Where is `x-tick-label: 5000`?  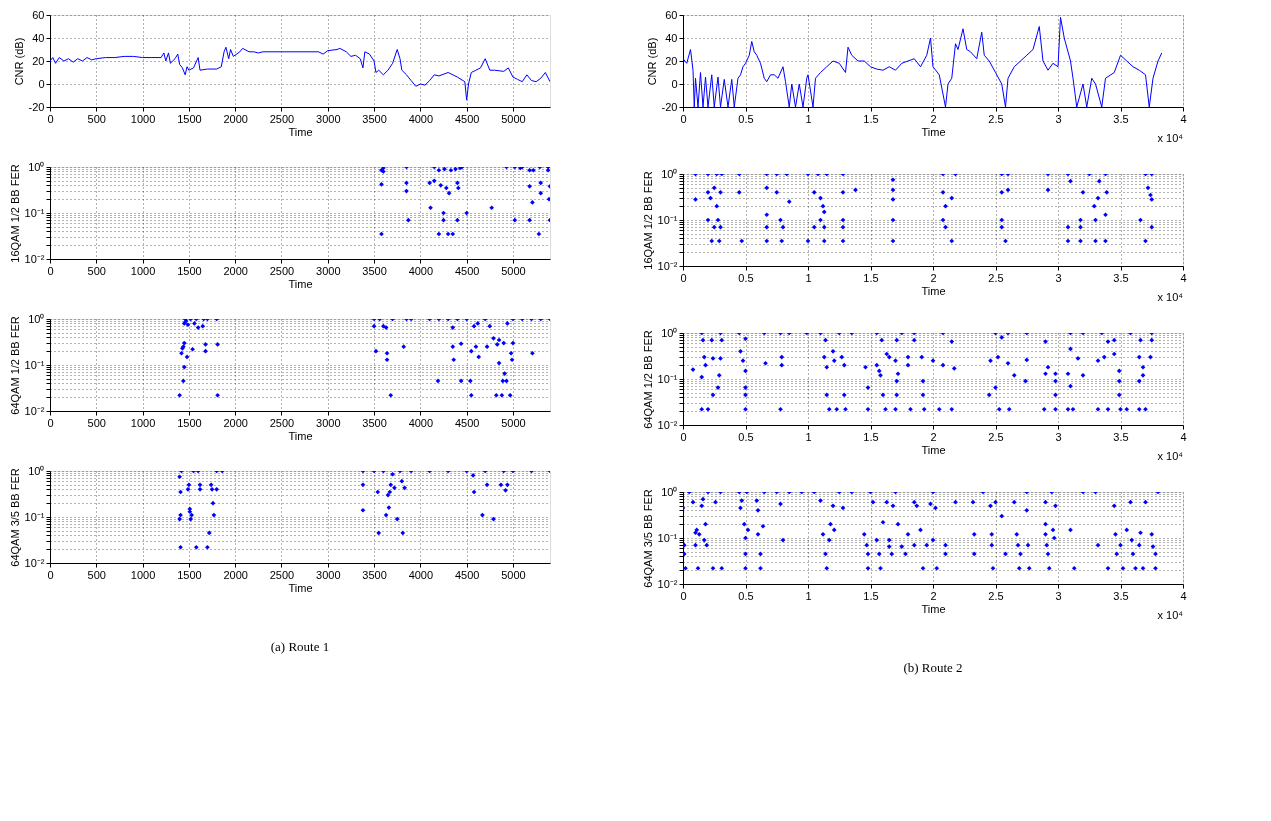 x-tick-label: 5000 is located at coordinates (513, 574).